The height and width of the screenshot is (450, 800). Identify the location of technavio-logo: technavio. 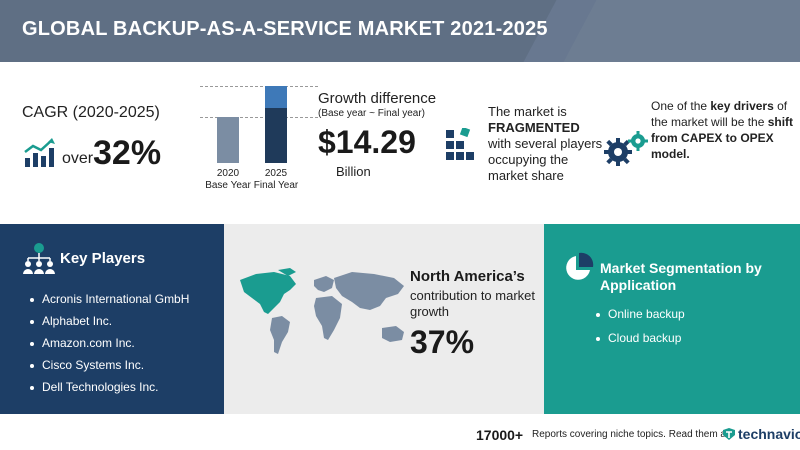
(761, 434).